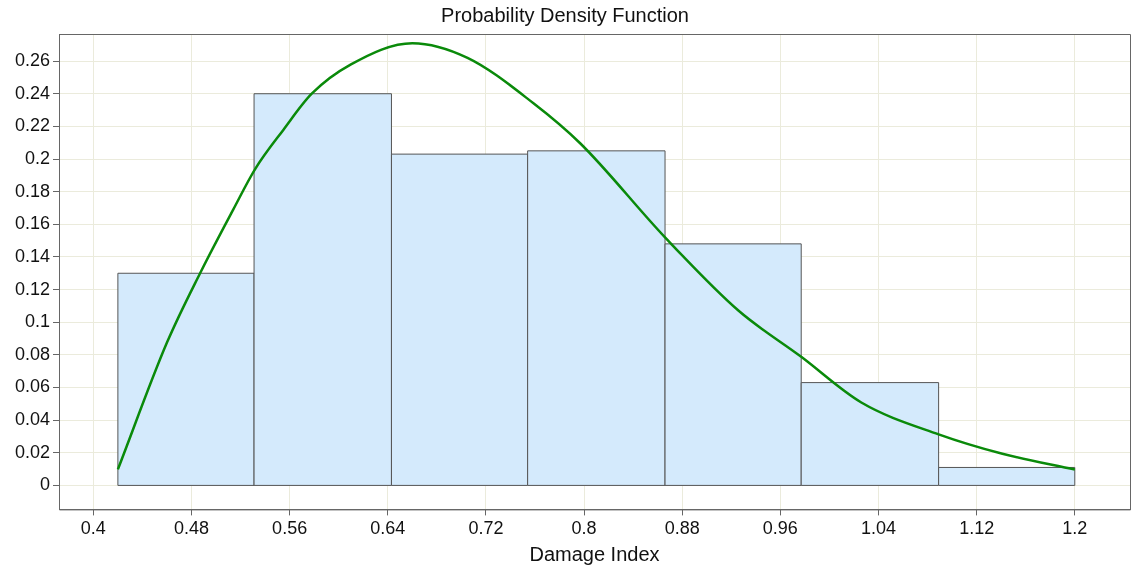 This screenshot has height=571, width=1132. I want to click on y-tick-label: 0.22, so click(32, 125).